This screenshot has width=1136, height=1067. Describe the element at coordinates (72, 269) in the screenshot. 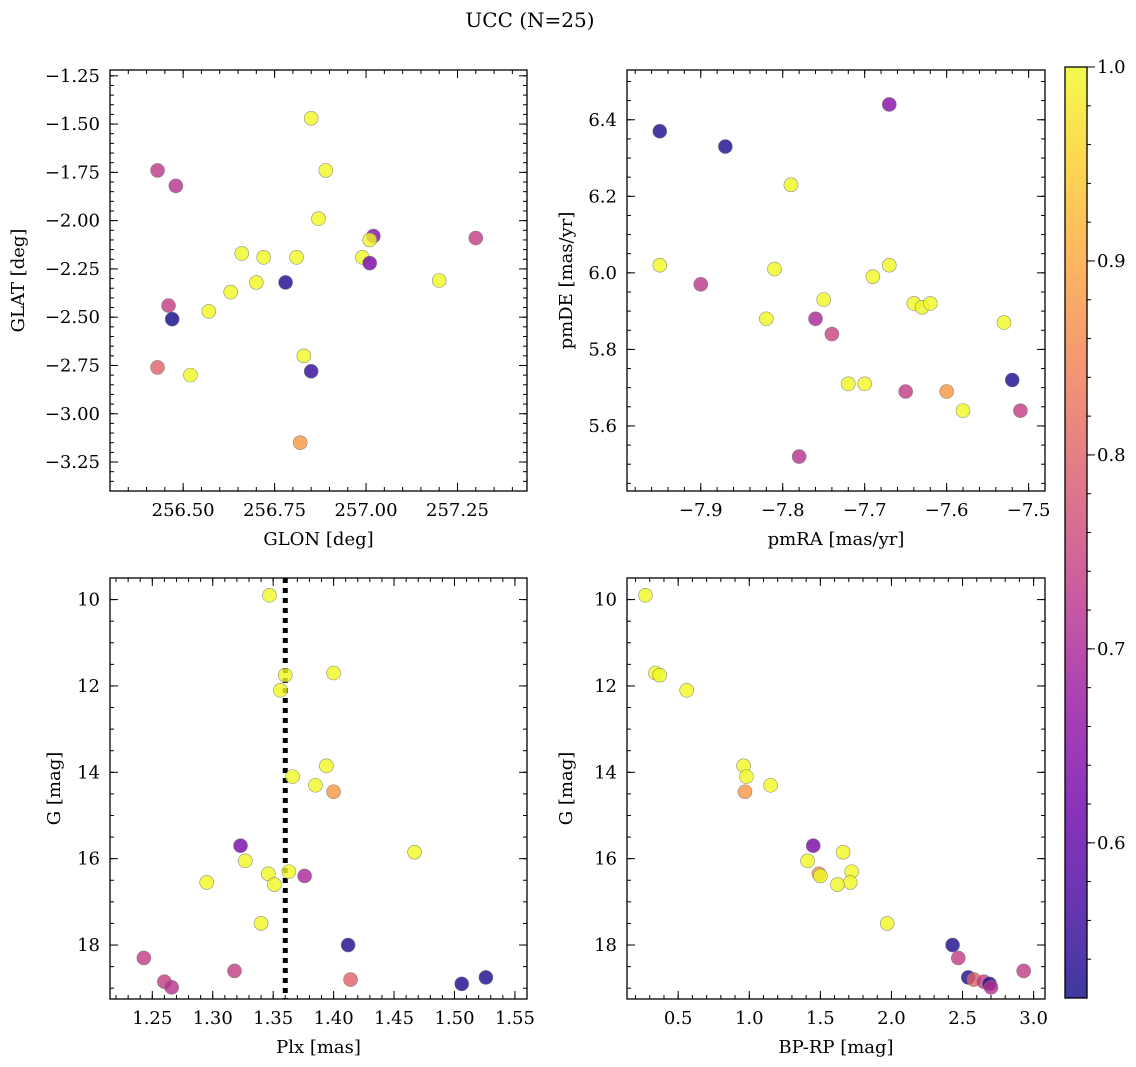

I see `y-tick-label: −2.25` at that location.